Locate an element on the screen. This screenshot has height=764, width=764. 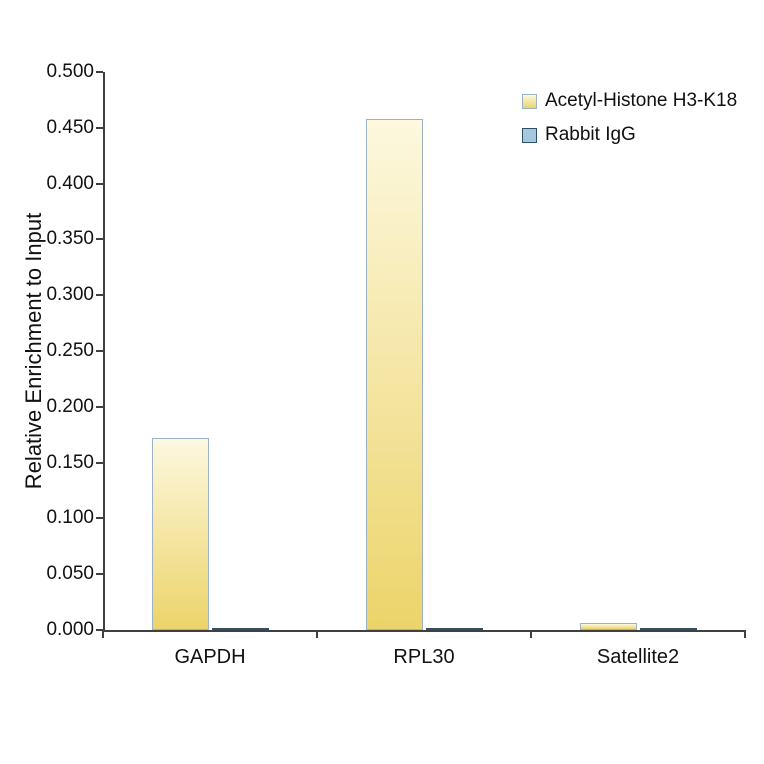
bar-rpl30-acetyl is located at coordinates (394, 374).